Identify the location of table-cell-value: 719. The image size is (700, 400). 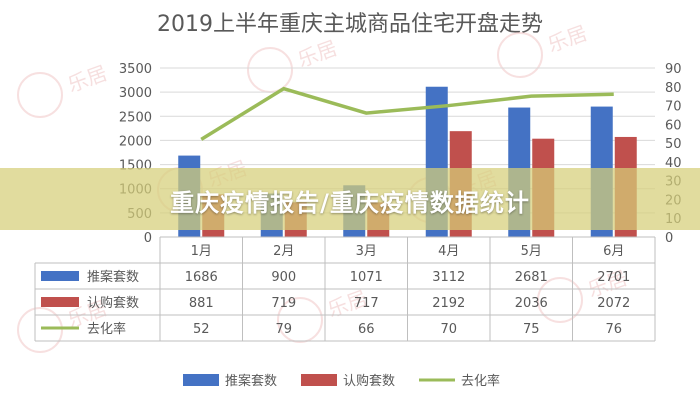
(283, 303).